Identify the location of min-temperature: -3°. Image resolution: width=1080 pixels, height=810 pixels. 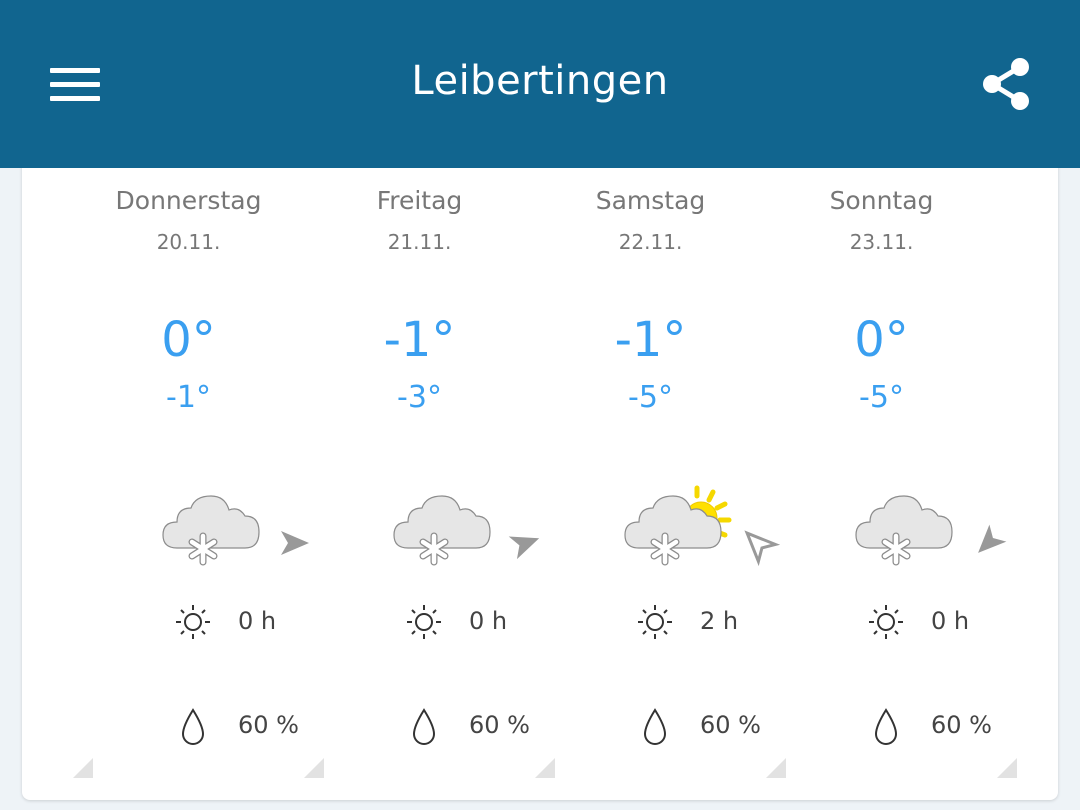
(419, 397).